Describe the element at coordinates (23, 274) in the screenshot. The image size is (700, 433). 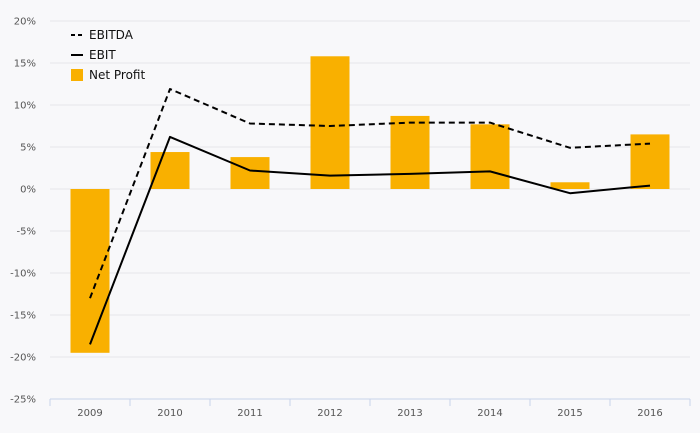
I see `y-tick-label: -10%` at that location.